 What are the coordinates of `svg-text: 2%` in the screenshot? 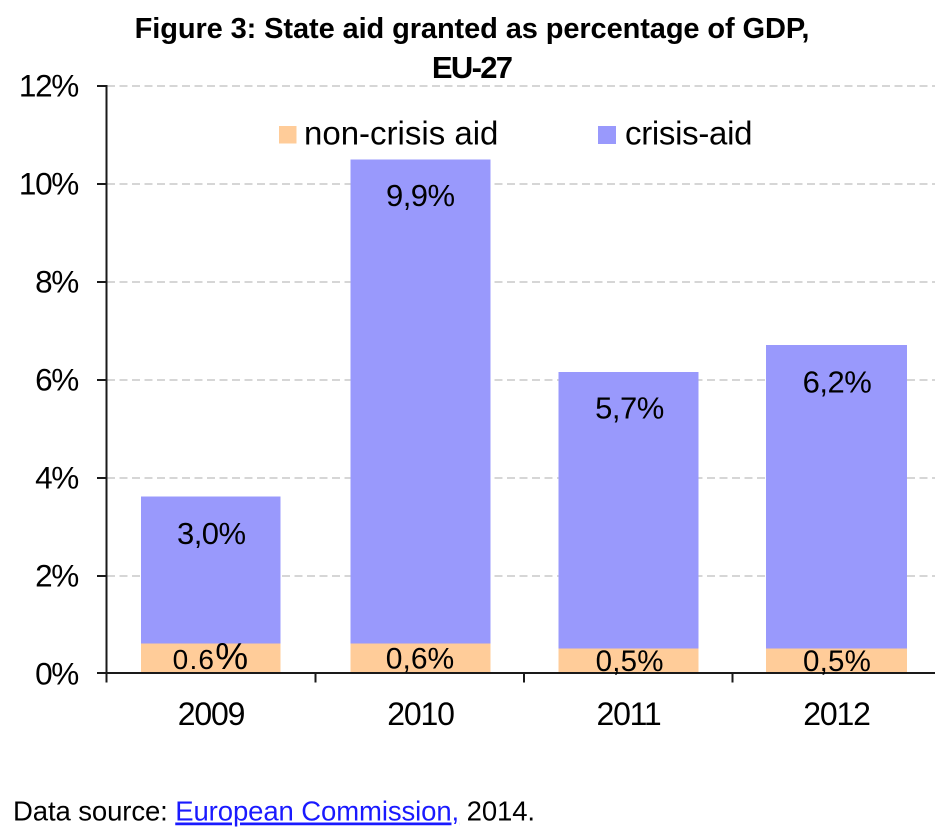 It's located at (56, 576).